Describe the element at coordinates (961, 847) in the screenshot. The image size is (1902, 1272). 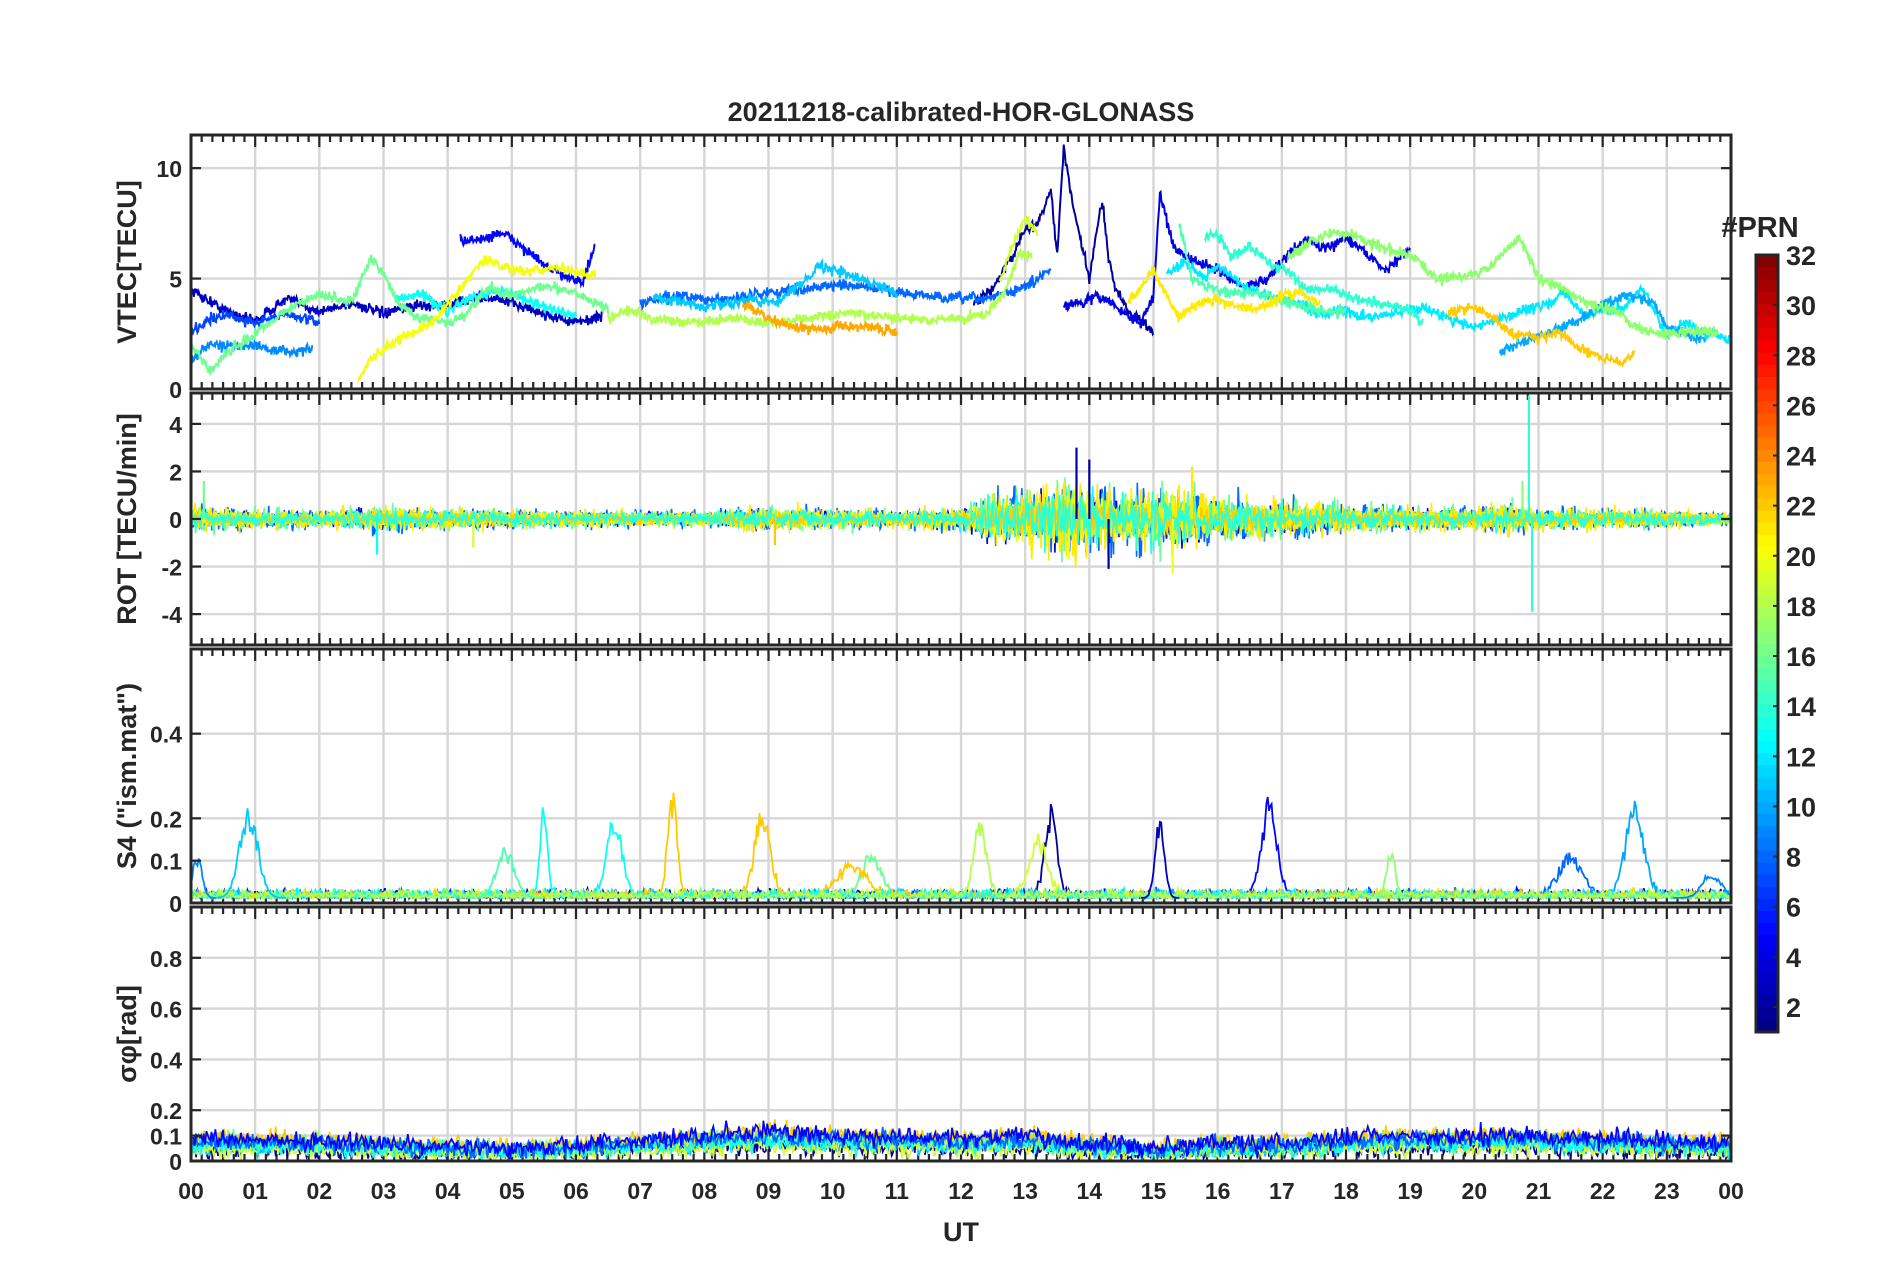
I see `s4-lines` at that location.